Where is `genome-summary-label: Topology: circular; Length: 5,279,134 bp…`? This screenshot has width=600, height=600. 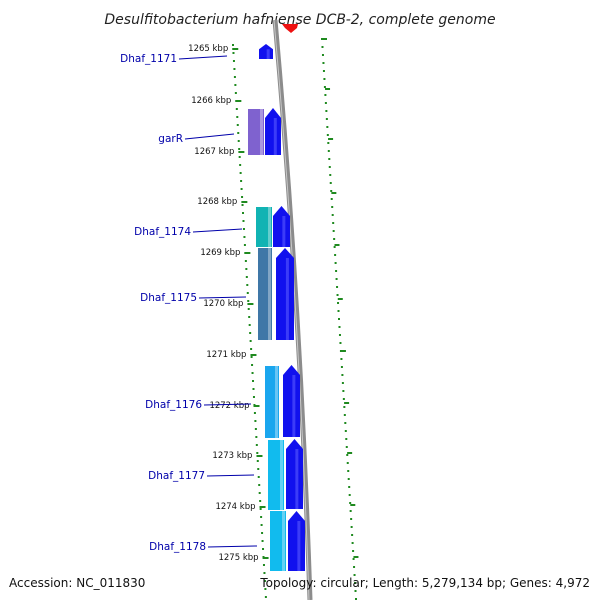
genome-summary-label: Topology: circular; Length: 5,279,134 bp… is located at coordinates (424, 583).